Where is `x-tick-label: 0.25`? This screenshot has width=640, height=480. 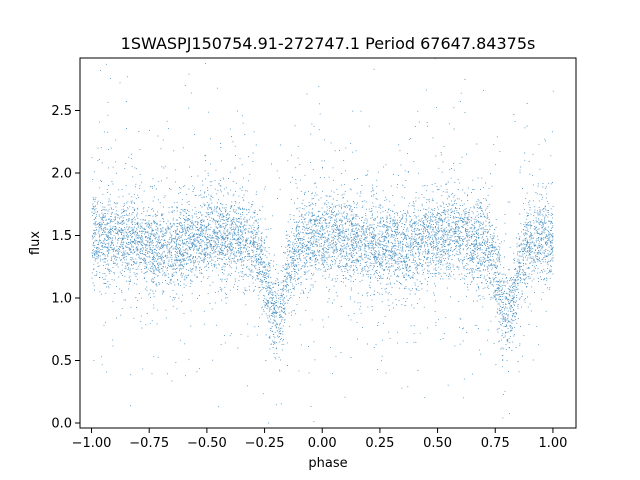 x-tick-label: 0.25 is located at coordinates (379, 443).